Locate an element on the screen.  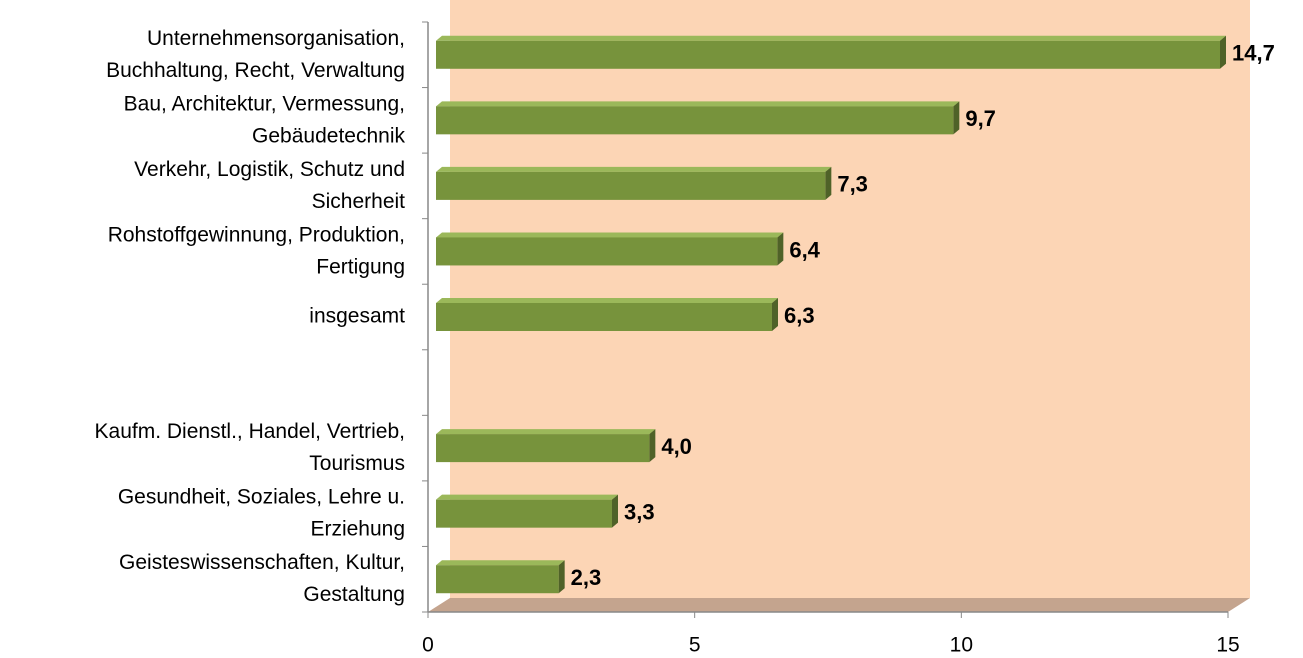
y-tick-label: Verkehr, Logistik, Schutz und Sicherheit is located at coordinates (269, 184).